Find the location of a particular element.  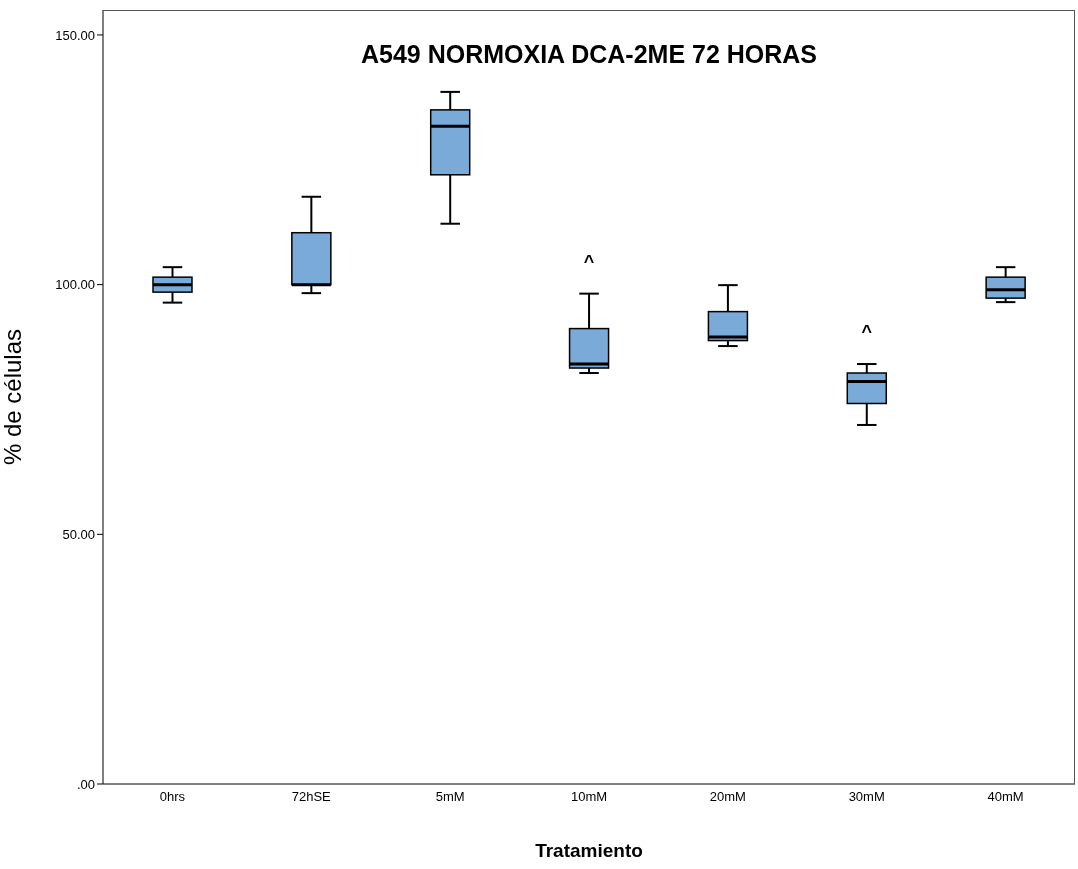

x-tick-label: 20mM is located at coordinates (727, 797).